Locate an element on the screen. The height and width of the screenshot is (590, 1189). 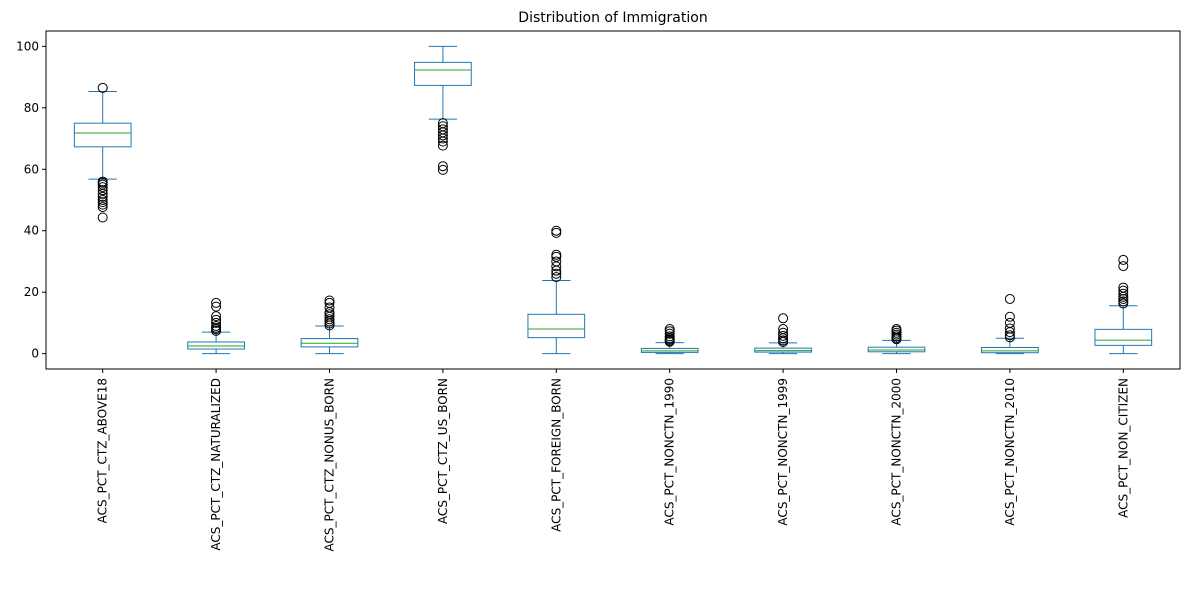
box-ACS_PCT_NONCTN_2000 is located at coordinates (896, 339).